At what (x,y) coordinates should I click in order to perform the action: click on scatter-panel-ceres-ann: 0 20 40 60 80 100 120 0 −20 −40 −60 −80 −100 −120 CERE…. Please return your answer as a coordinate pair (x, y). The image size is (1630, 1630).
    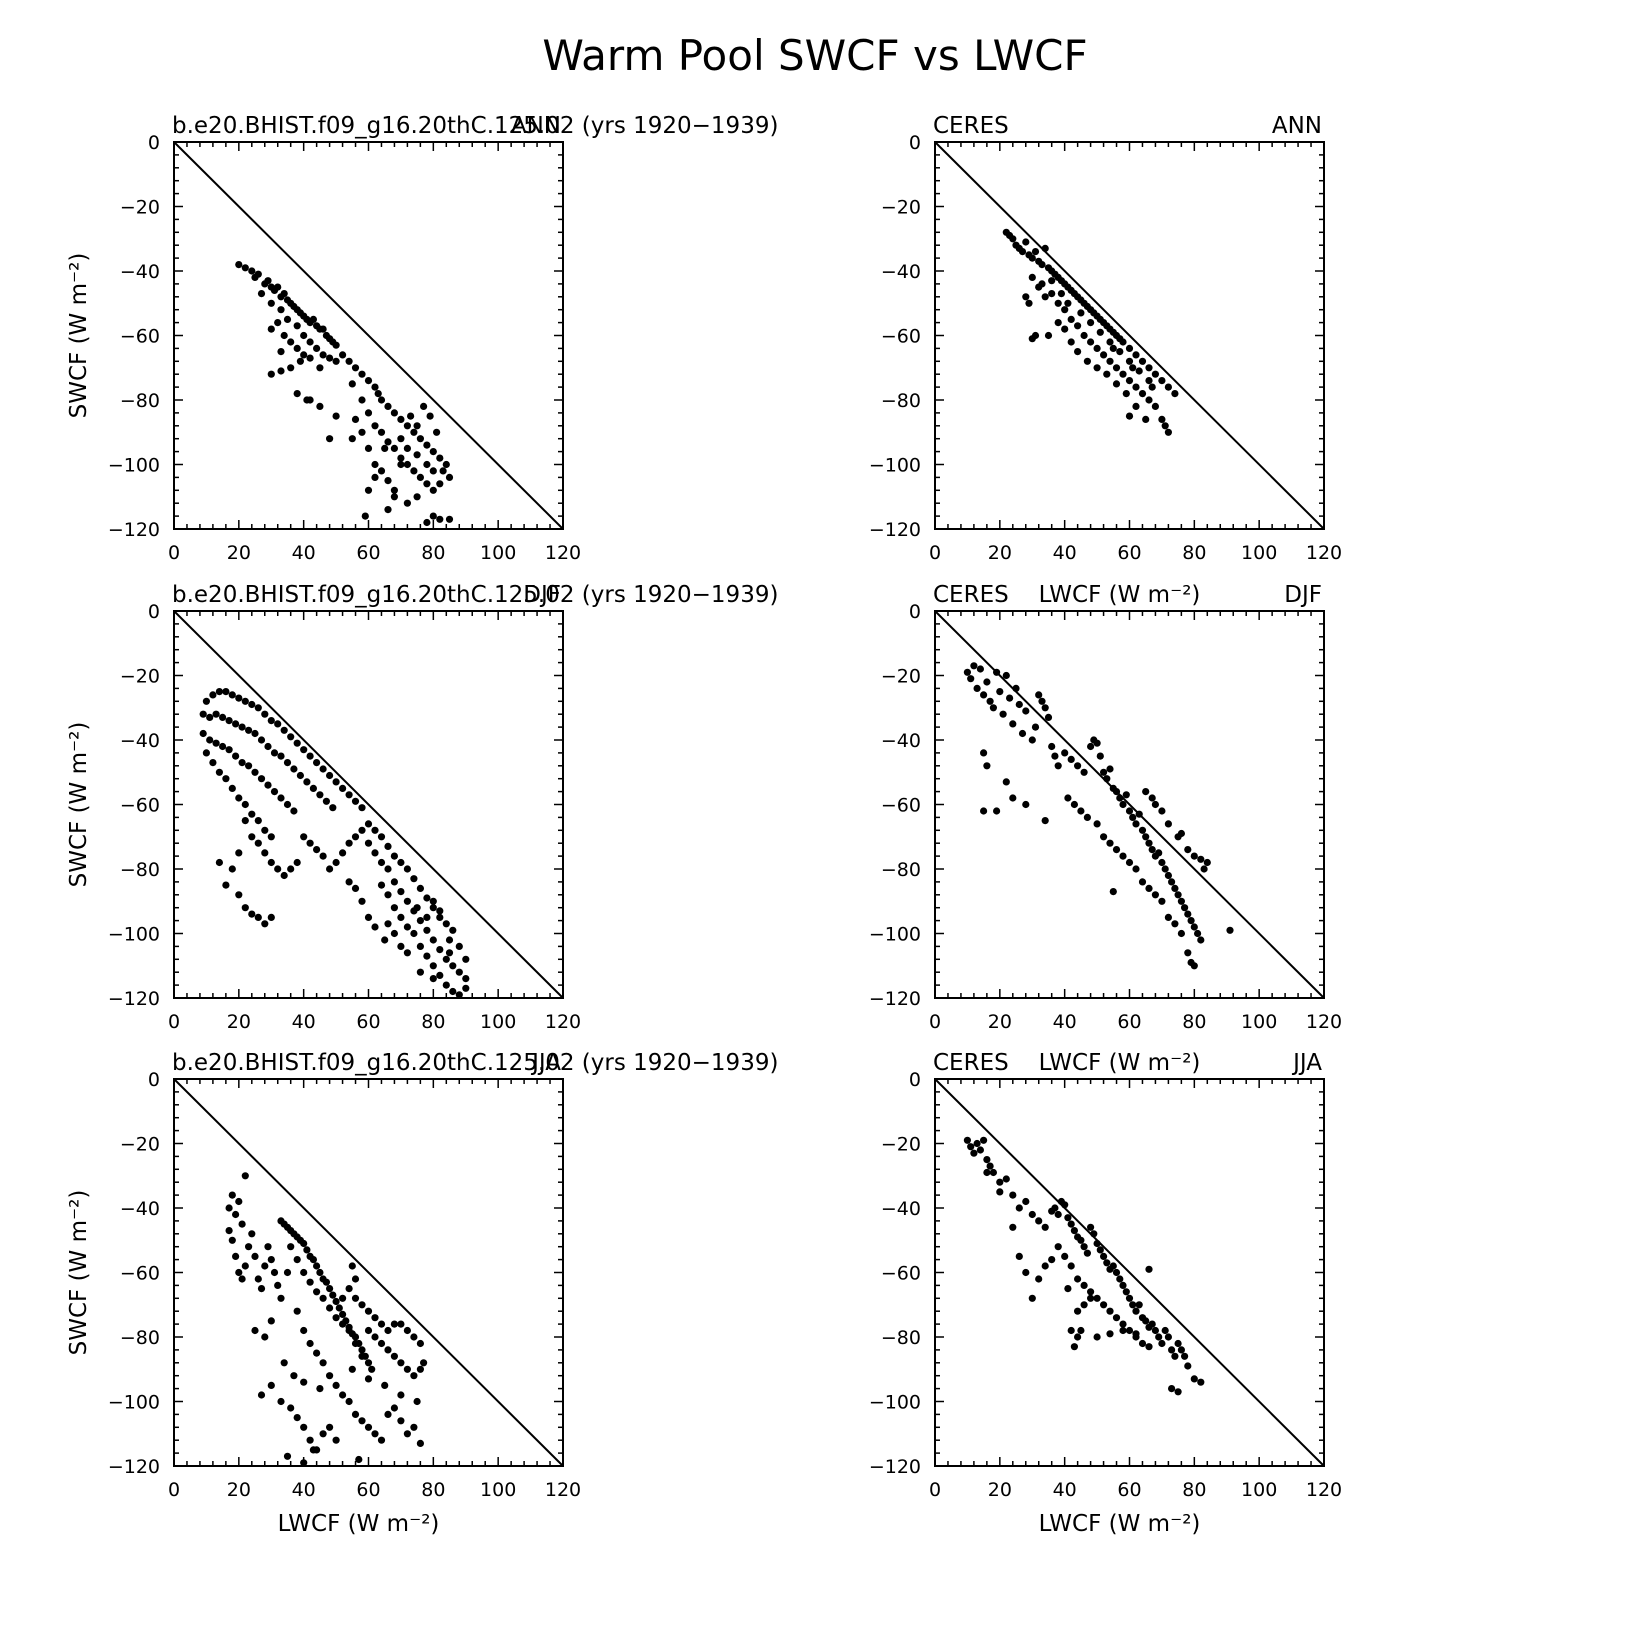
    Looking at the image, I should click on (1105, 338).